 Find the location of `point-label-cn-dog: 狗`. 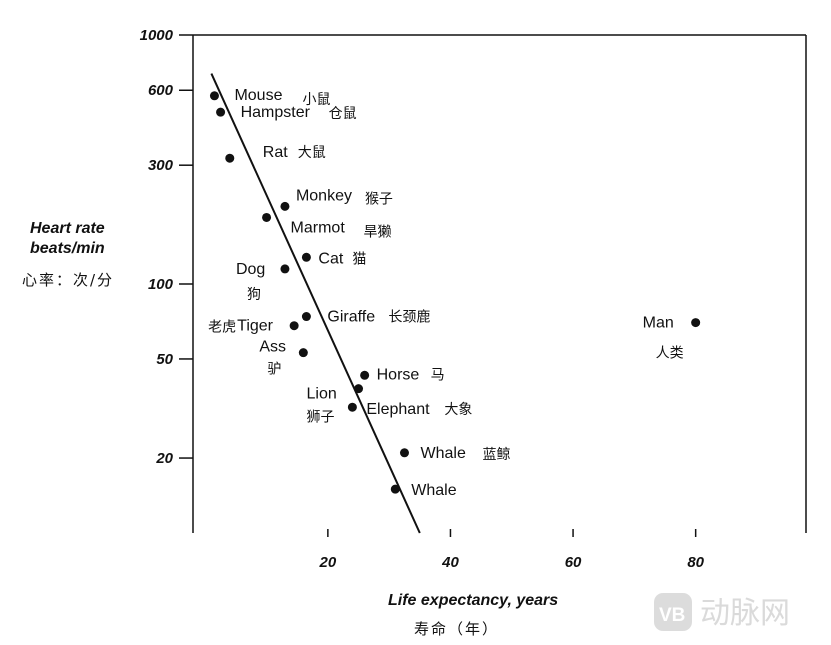

point-label-cn-dog: 狗 is located at coordinates (254, 295).